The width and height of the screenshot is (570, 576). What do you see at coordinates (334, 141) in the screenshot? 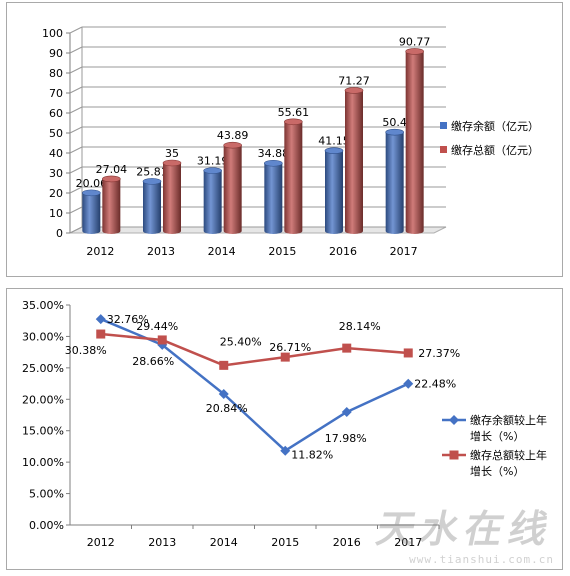
I see `data-label: 41.15` at bounding box center [334, 141].